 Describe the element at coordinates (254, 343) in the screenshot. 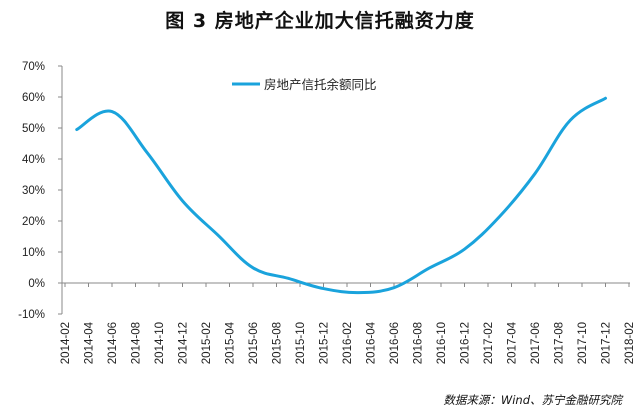

I see `x-tick-label: 2015-06` at that location.